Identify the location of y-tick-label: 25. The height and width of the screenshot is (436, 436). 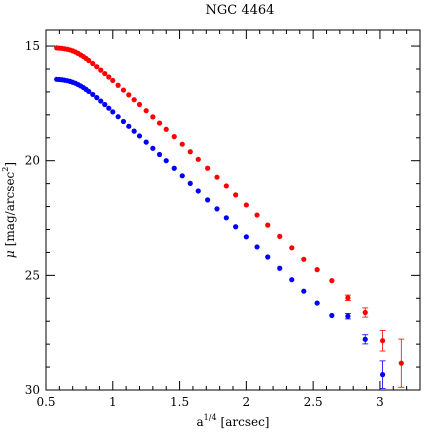
(32, 275).